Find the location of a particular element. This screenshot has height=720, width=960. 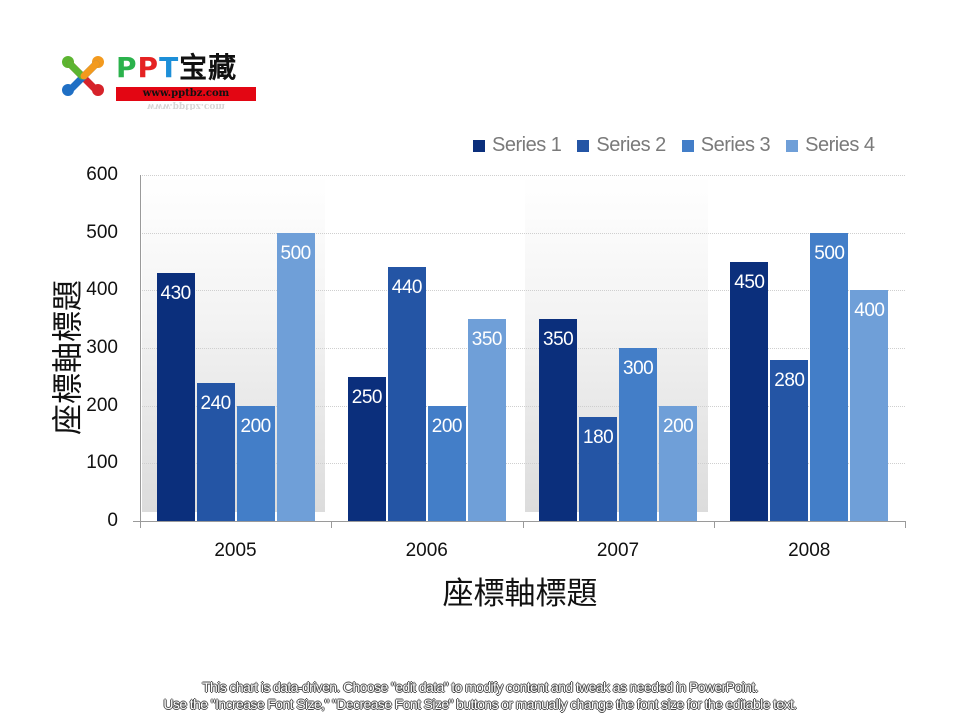

legend-item-series-3: Series 3 is located at coordinates (726, 145).